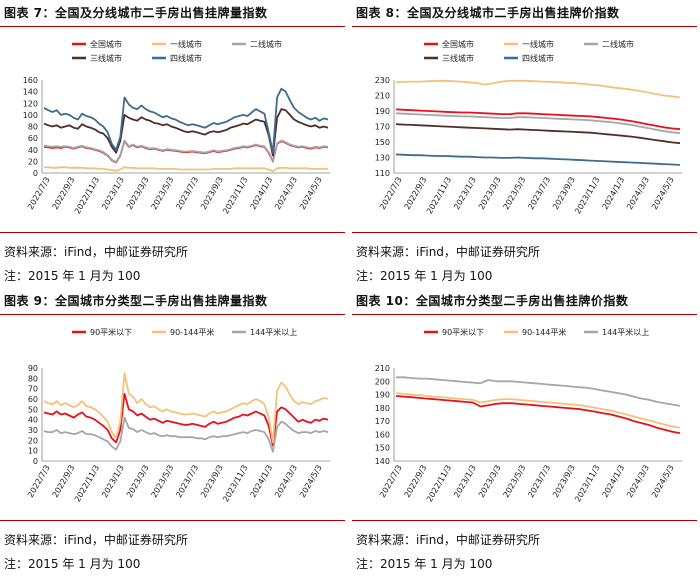 The image size is (700, 576). Describe the element at coordinates (33, 399) in the screenshot. I see `y-tick-label: 60` at that location.